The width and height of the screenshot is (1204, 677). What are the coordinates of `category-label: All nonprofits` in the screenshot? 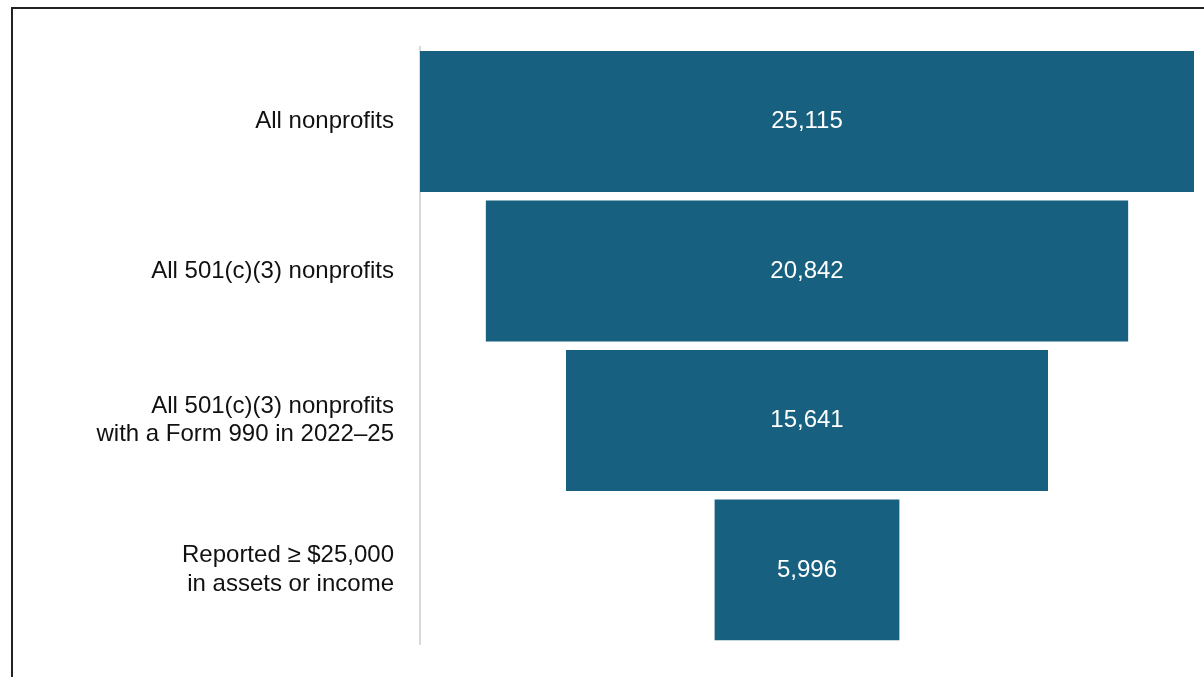 It's located at (324, 120).